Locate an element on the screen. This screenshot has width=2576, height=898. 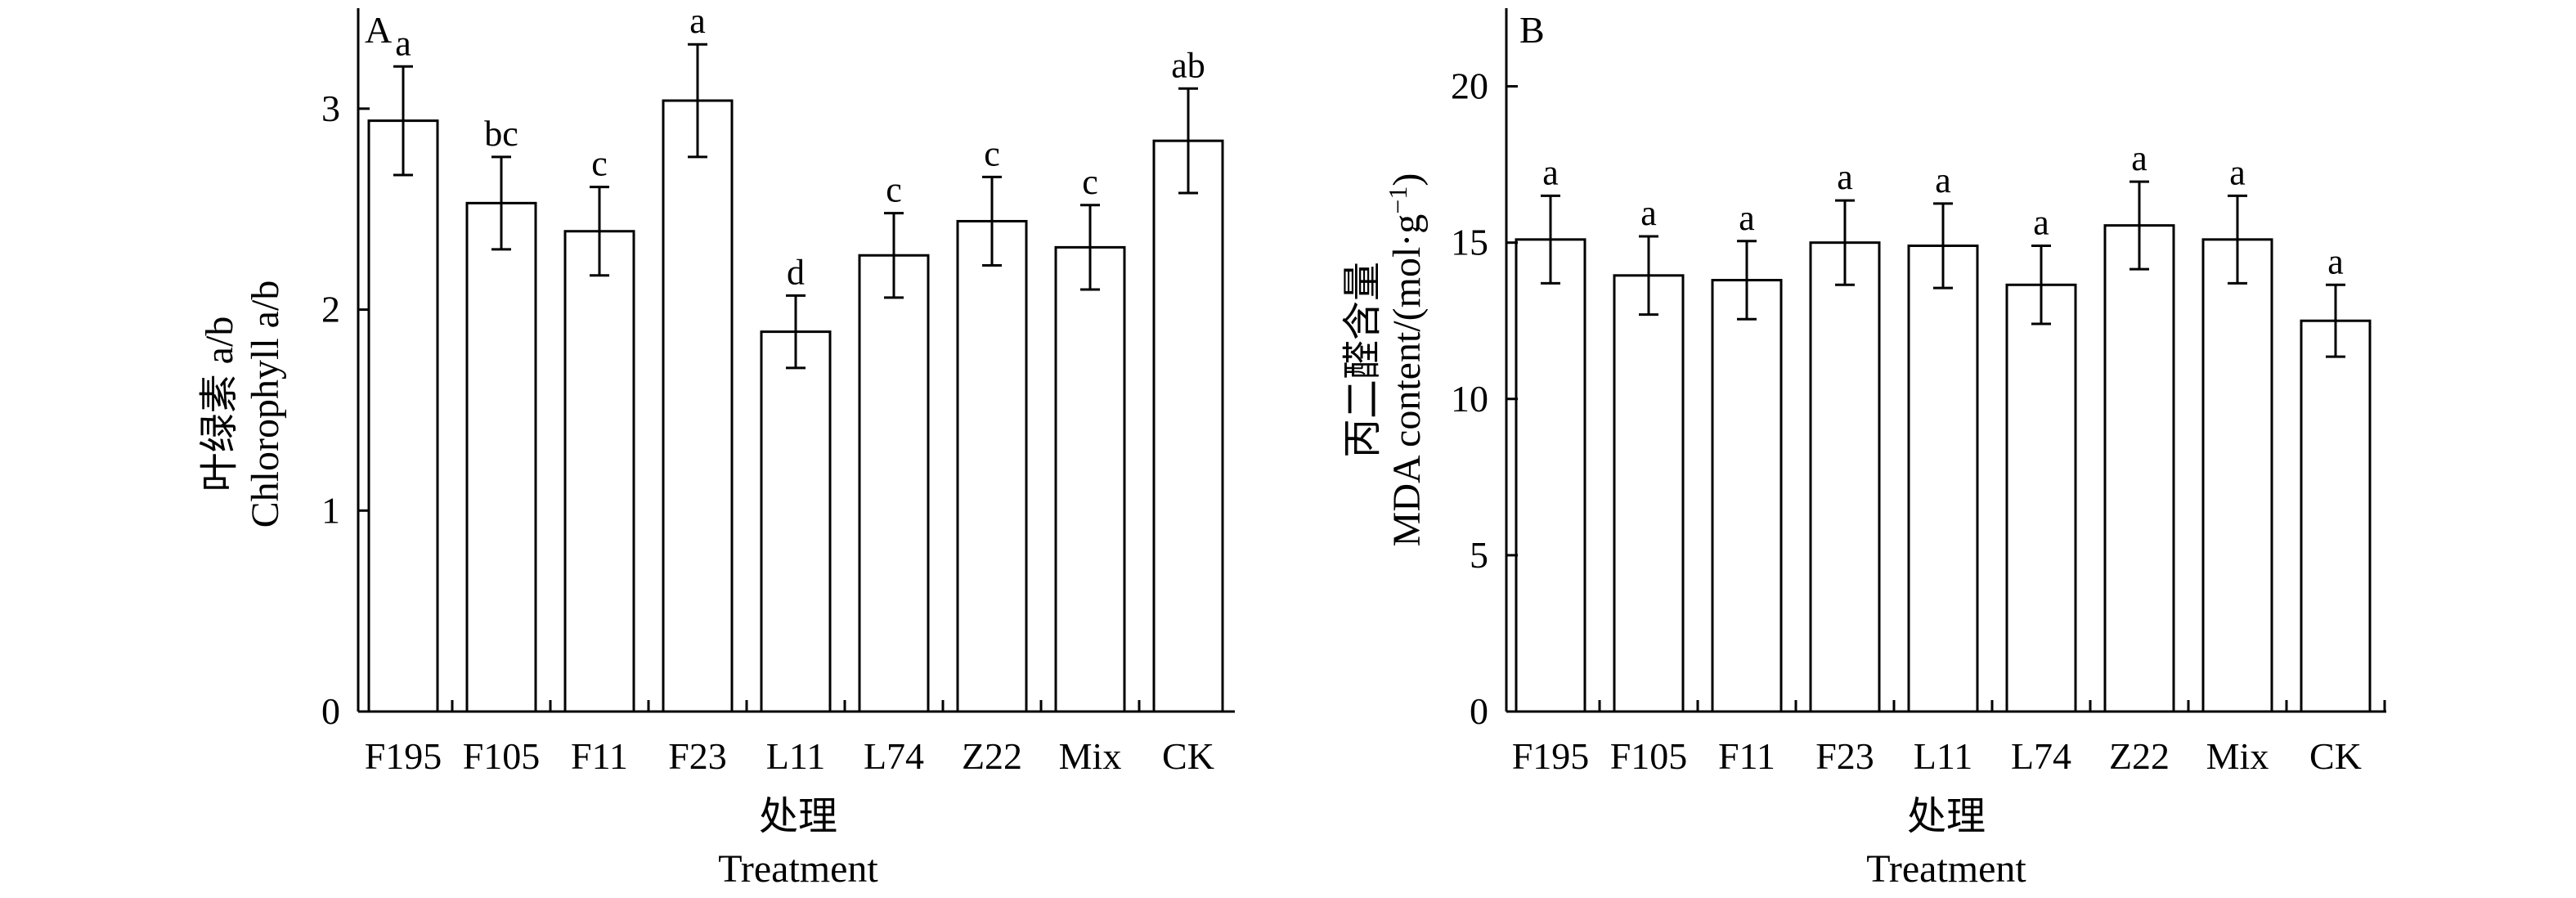
panel-b-x-axis: F195 F105 F11 F23 L11 L74 Z22 Mix CK is located at coordinates (1946, 738).